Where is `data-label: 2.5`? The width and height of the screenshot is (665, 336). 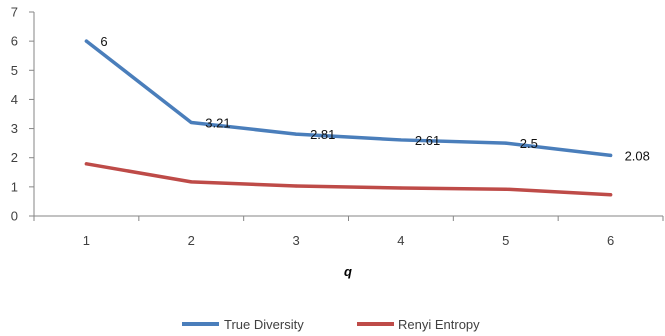 data-label: 2.5 is located at coordinates (529, 143).